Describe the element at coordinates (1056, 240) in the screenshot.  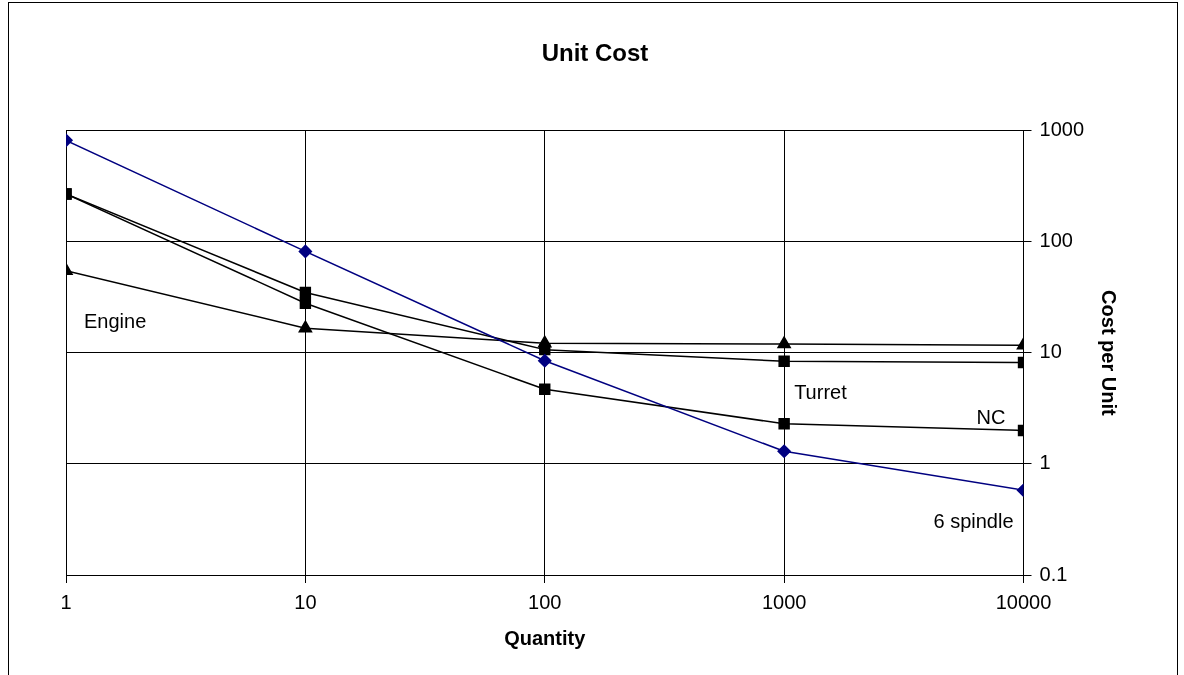
I see `y-tick-label: 100` at that location.